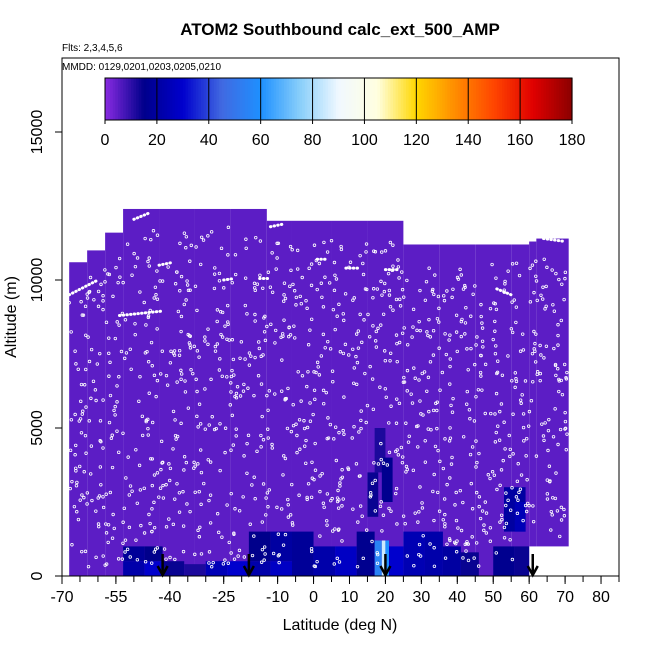  I want to click on x-axis: -70 -55 -40 -25 -10 0 10 20 30 40 50 60 70 80, so click(335, 591).